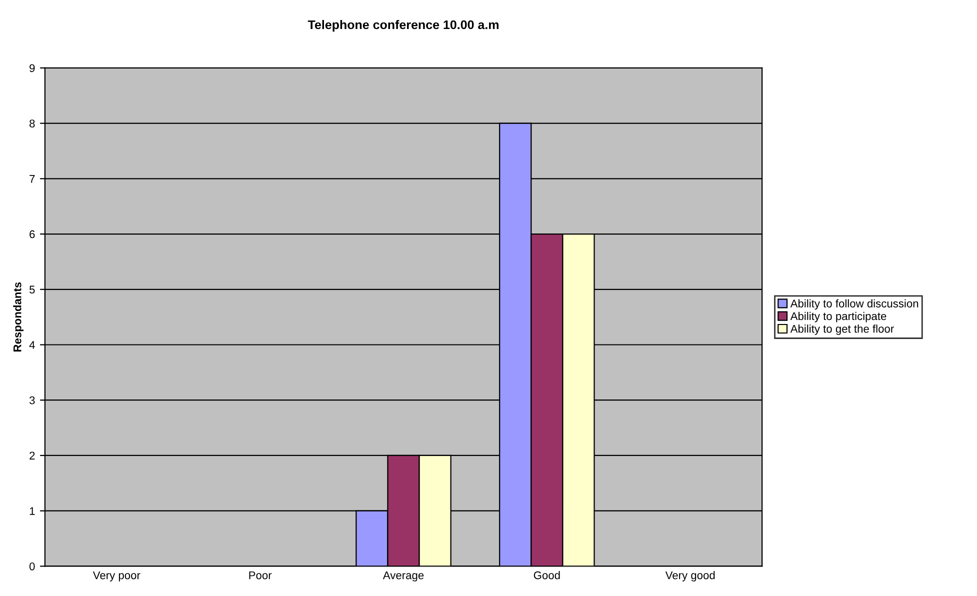  What do you see at coordinates (116, 576) in the screenshot?
I see `x-tick-label: Very poor` at bounding box center [116, 576].